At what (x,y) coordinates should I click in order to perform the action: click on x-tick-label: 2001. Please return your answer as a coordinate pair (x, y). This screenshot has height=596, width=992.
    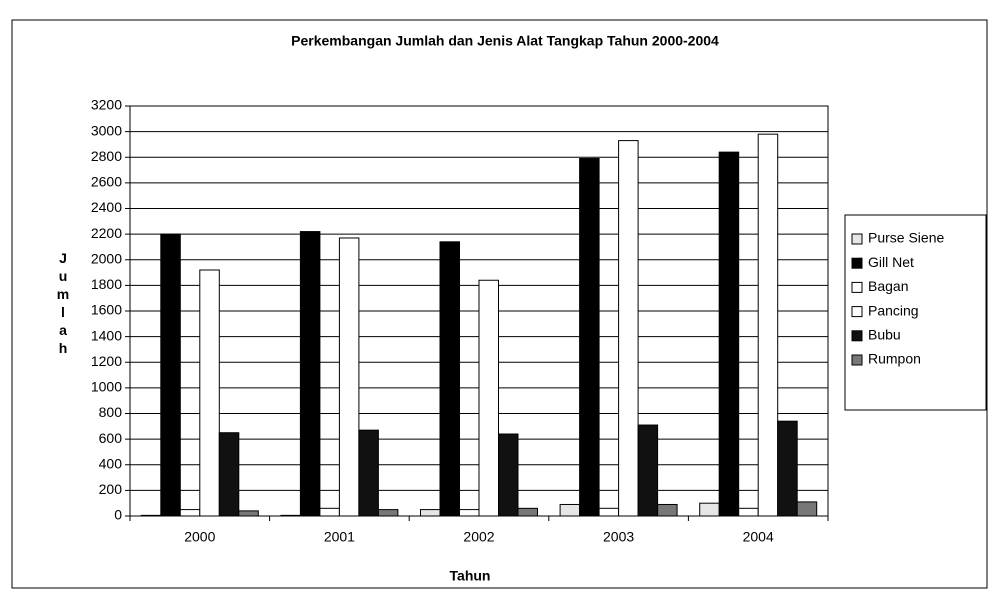
    Looking at the image, I should click on (339, 537).